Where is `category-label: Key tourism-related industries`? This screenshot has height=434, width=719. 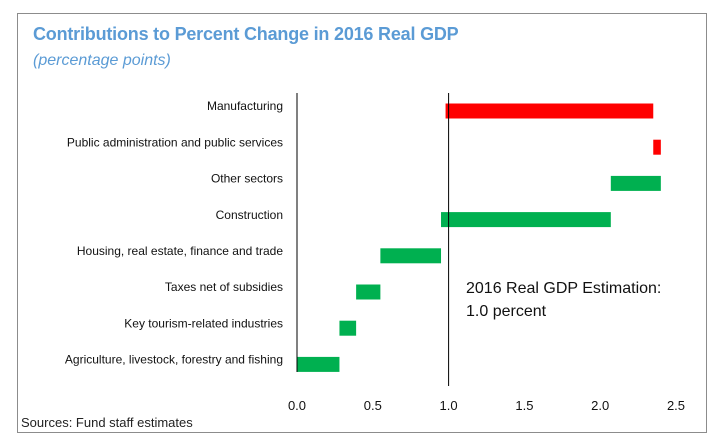
category-label: Key tourism-related industries is located at coordinates (203, 323).